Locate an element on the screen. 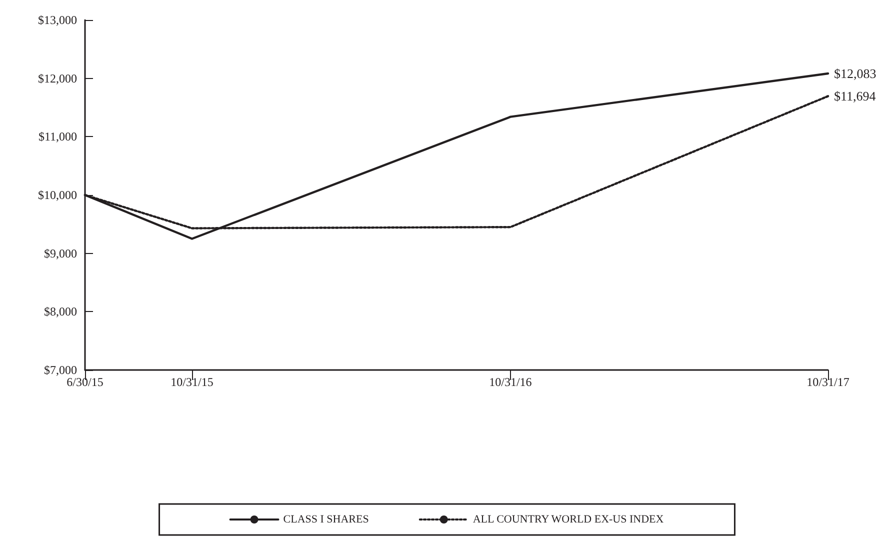 Image resolution: width=894 pixels, height=557 pixels. x-tick-label: 6/30/15 is located at coordinates (85, 382).